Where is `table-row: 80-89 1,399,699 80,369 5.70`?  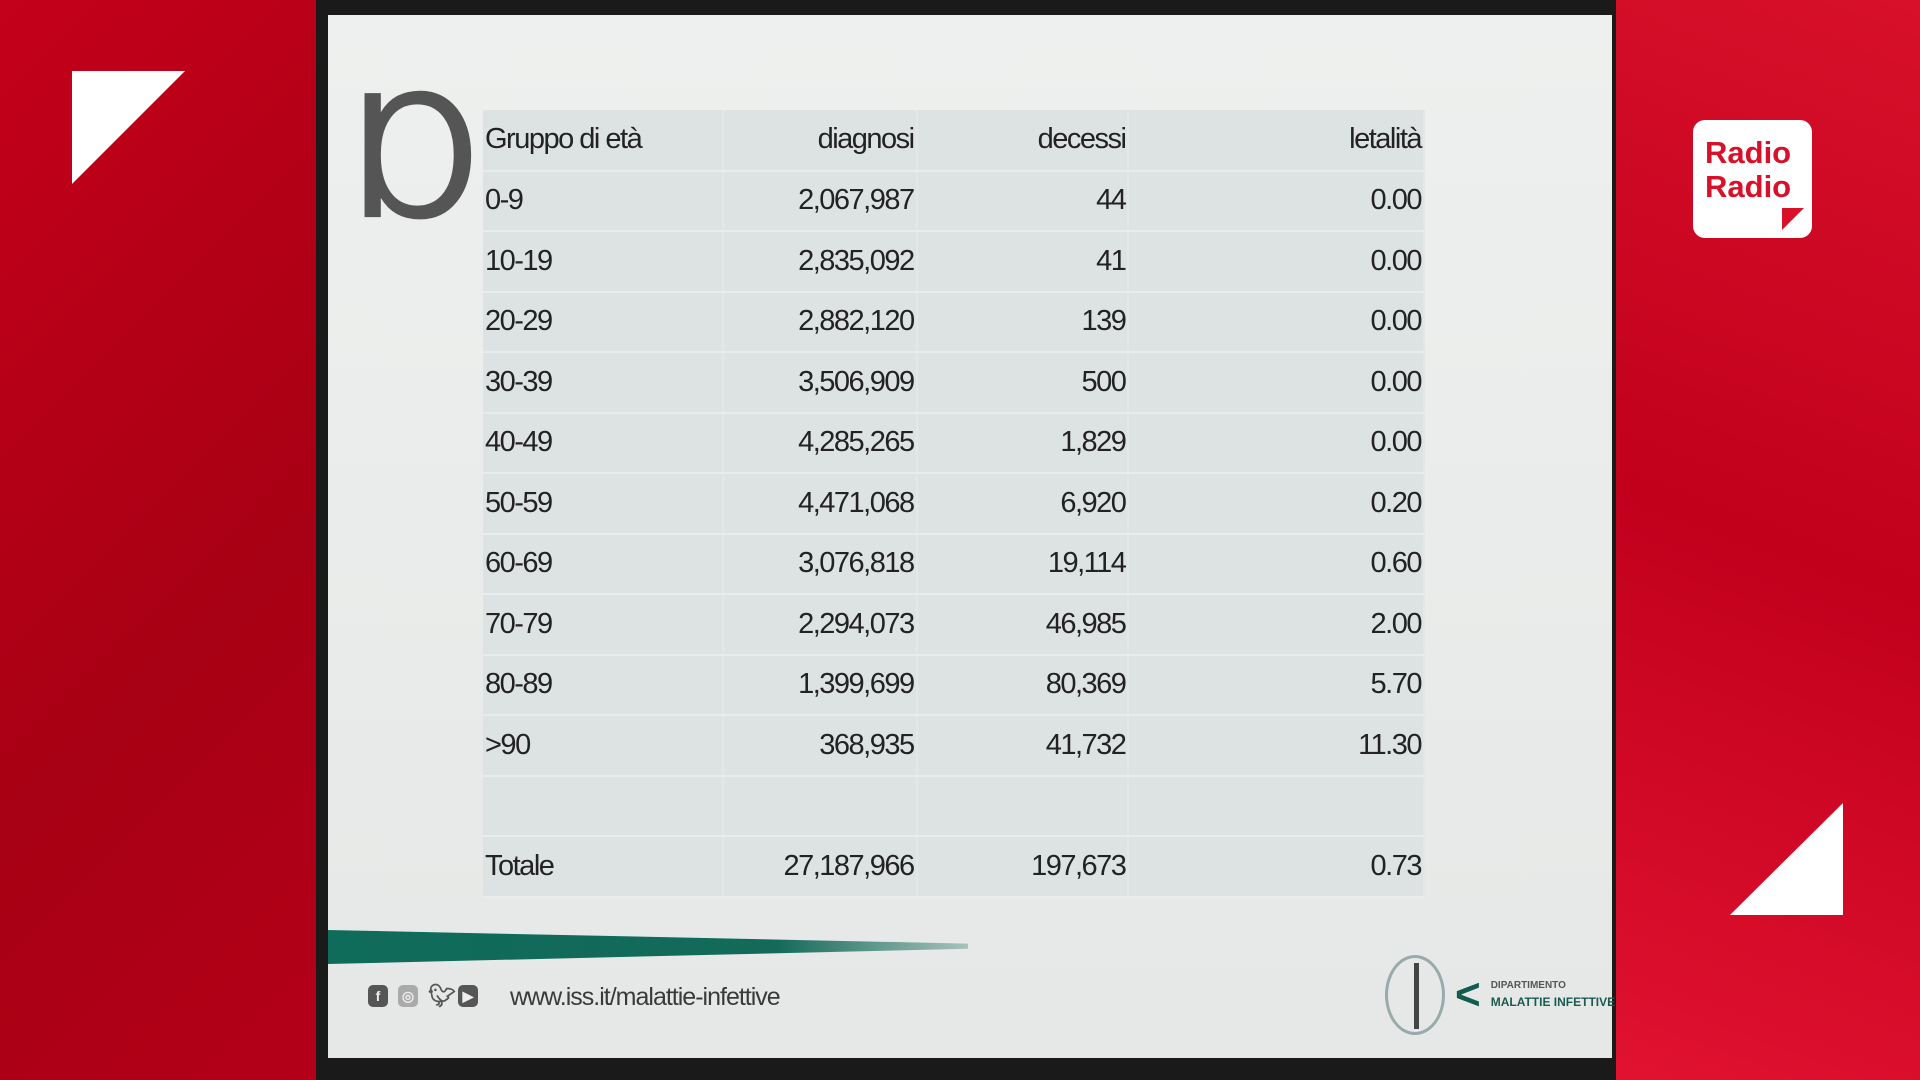 table-row: 80-89 1,399,699 80,369 5.70 is located at coordinates (954, 685).